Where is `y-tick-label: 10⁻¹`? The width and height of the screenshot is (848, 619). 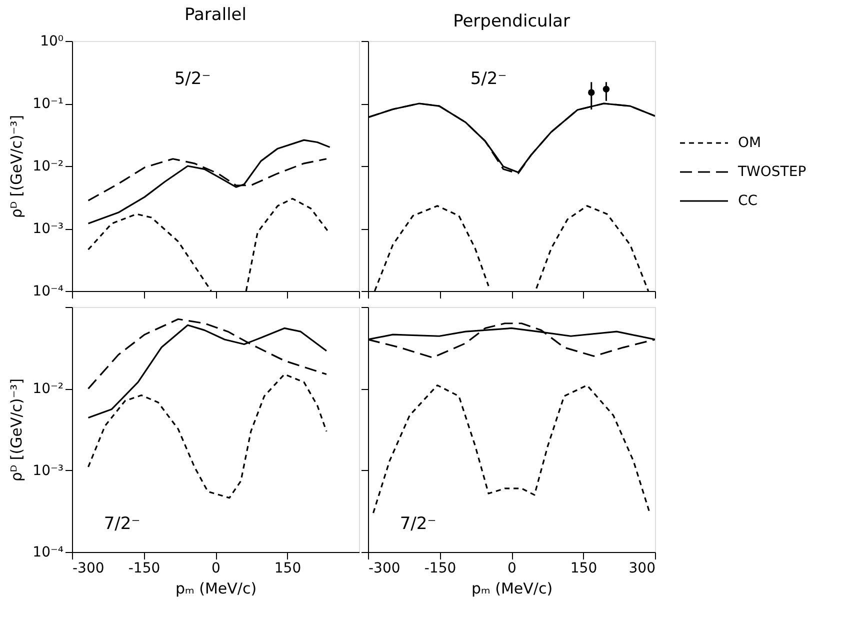 y-tick-label: 10⁻¹ is located at coordinates (48, 104).